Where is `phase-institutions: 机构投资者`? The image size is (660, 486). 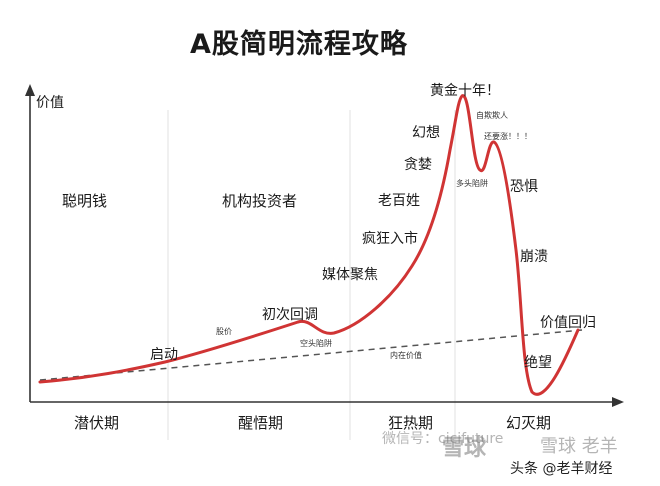 phase-institutions: 机构投资者 is located at coordinates (260, 201).